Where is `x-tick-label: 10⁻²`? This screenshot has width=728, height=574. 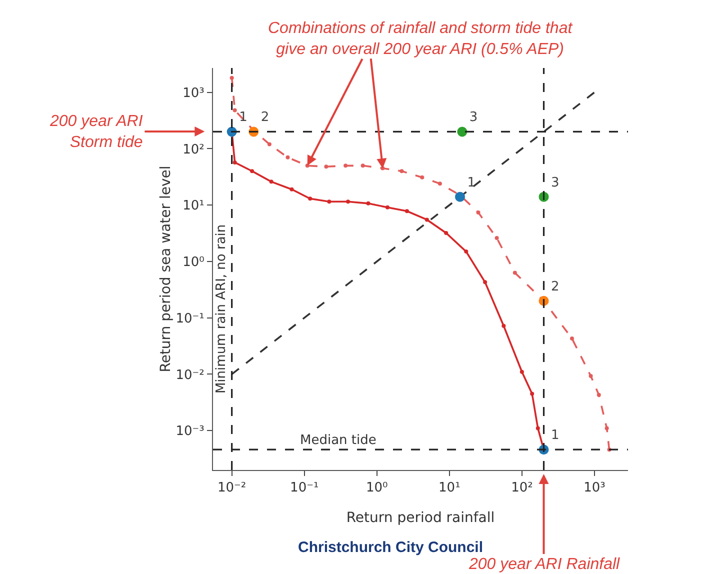 x-tick-label: 10⁻² is located at coordinates (232, 488).